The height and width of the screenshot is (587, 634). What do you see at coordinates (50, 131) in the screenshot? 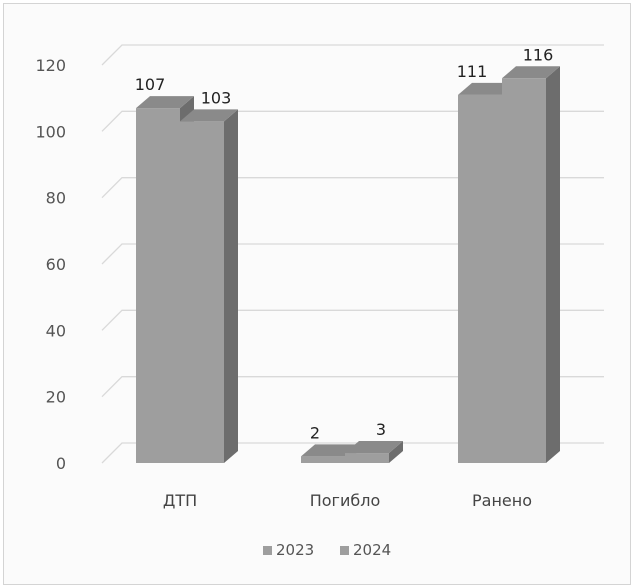
I see `y-tick-label: 100` at bounding box center [50, 131].